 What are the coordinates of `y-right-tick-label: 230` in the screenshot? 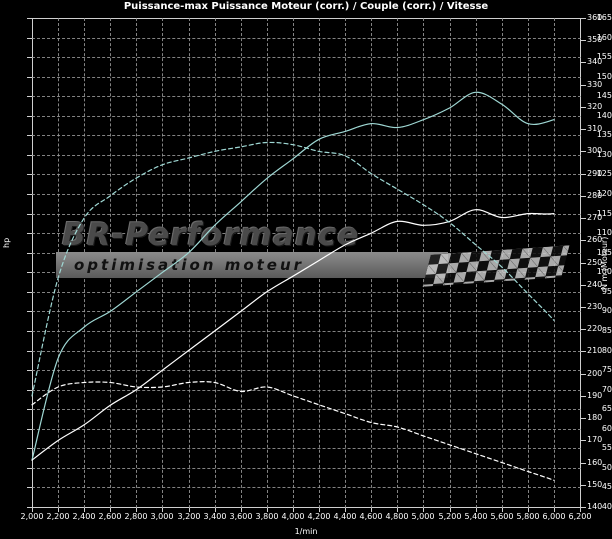 It's located at (595, 306).